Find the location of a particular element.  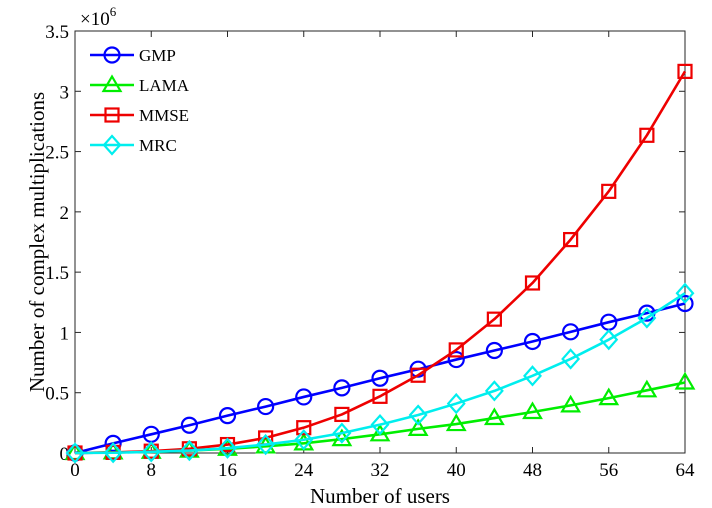

legend-item-gmp: GMP is located at coordinates (133, 55).